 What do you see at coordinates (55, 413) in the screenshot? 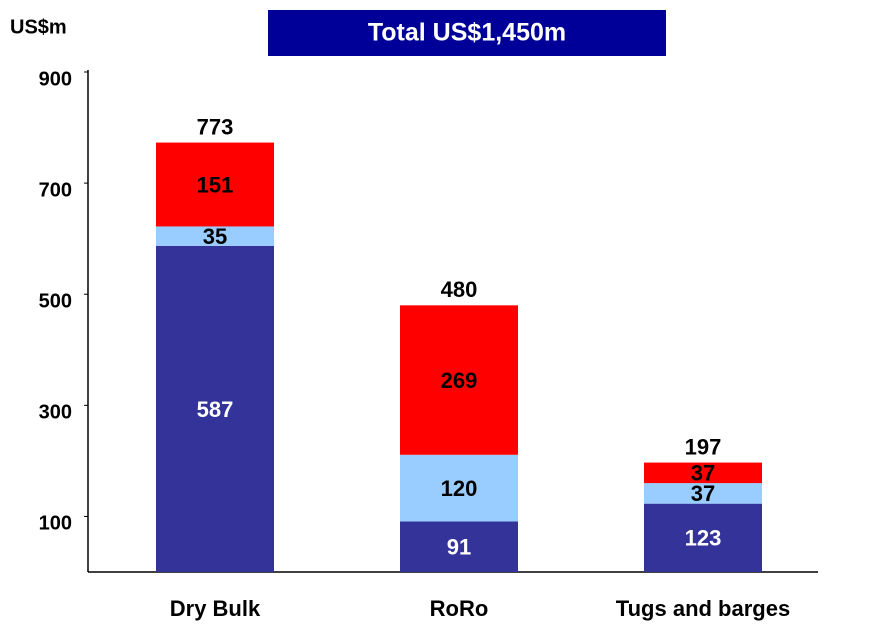
I see `y-tick-label: 300` at bounding box center [55, 413].